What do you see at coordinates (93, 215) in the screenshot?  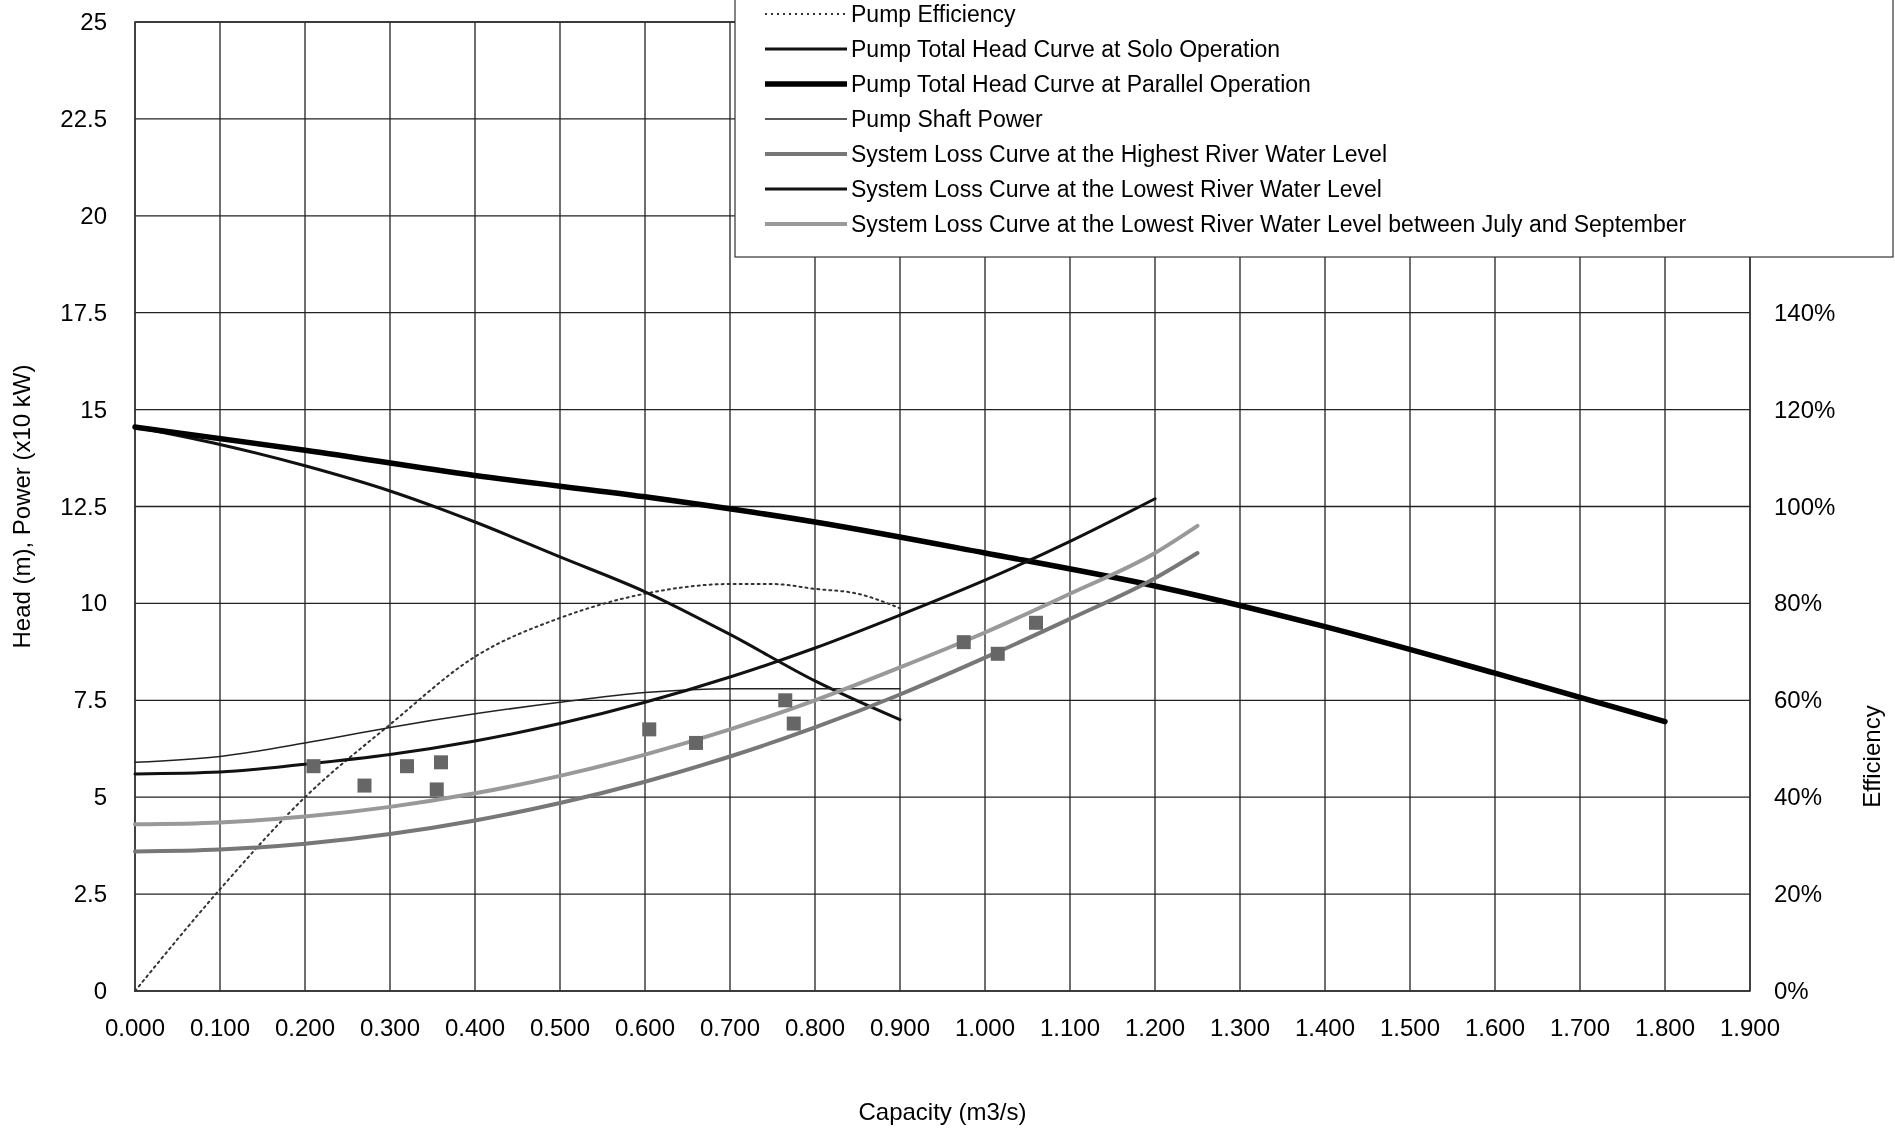 I see `y-tick-label: 20` at bounding box center [93, 215].